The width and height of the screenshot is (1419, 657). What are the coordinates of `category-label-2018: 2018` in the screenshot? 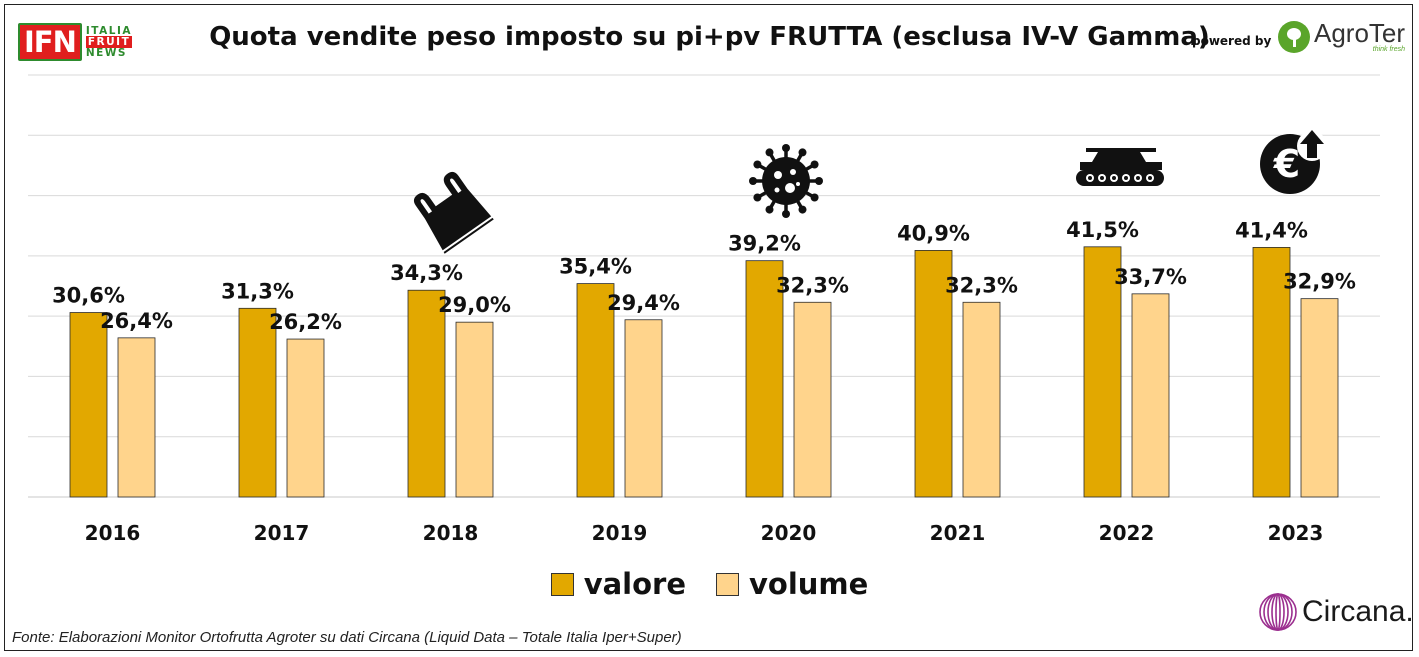 It's located at (451, 533).